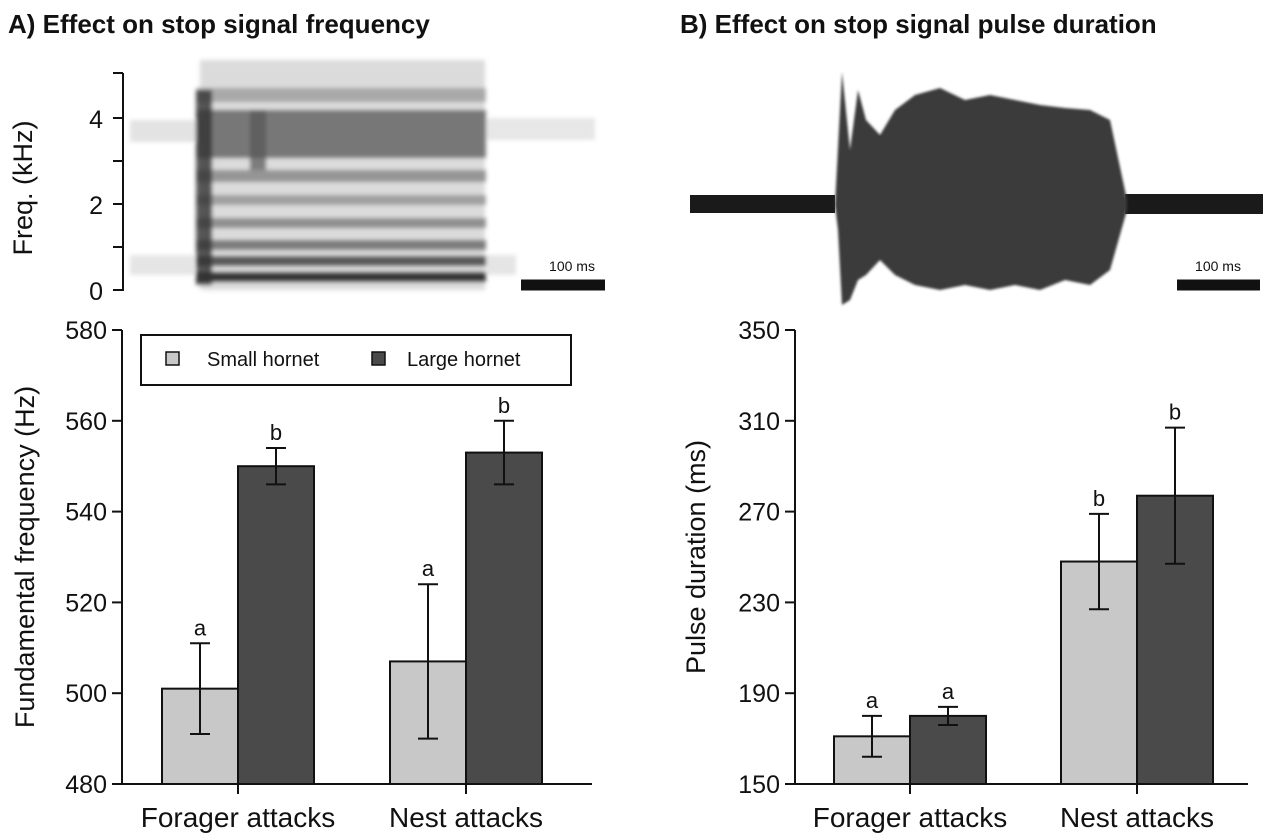 The height and width of the screenshot is (839, 1269). Describe the element at coordinates (910, 817) in the screenshot. I see `chart-b-category-label: Forager attacks` at that location.